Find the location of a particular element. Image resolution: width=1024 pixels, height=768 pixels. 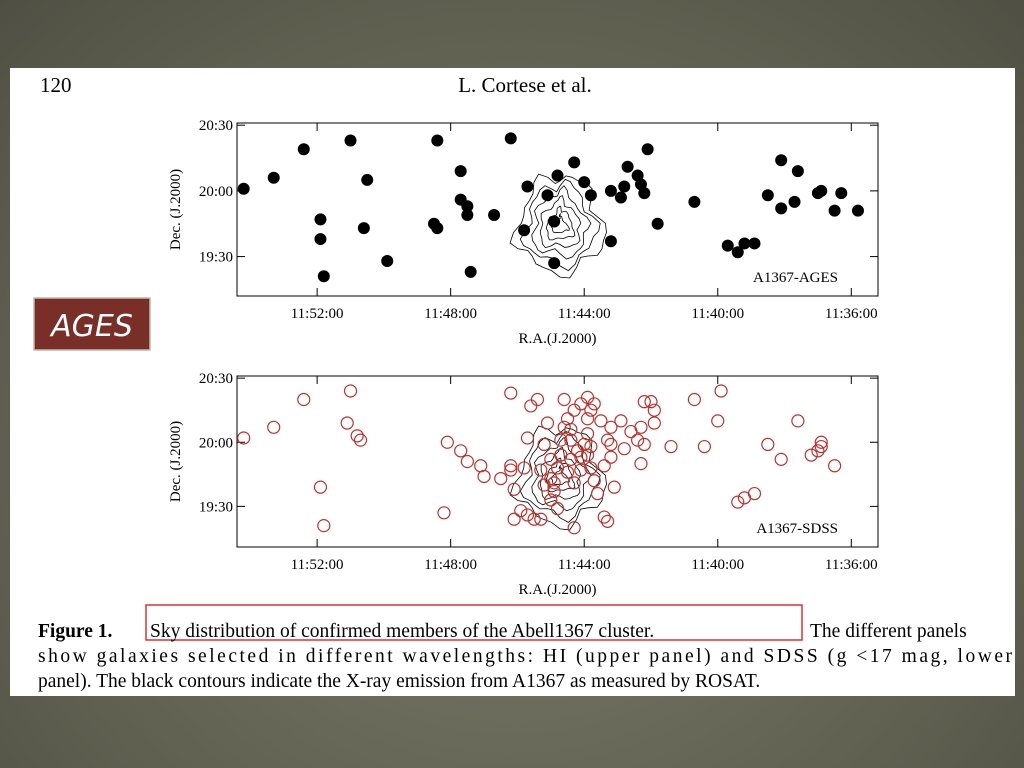

plot-frame is located at coordinates (557, 209).